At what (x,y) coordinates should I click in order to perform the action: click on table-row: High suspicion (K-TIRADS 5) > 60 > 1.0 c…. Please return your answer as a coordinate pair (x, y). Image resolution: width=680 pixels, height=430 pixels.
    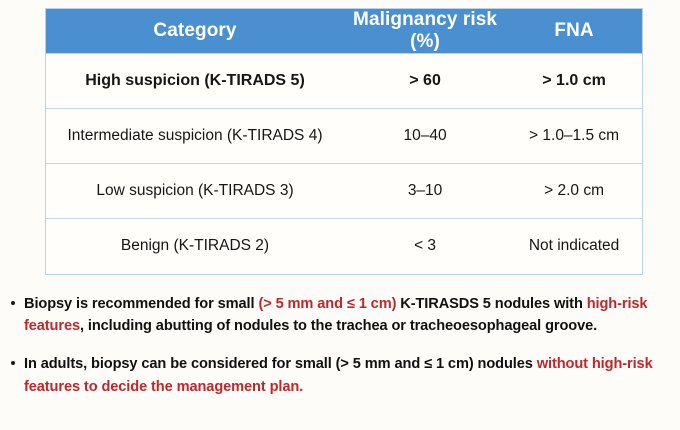
    Looking at the image, I should click on (344, 81).